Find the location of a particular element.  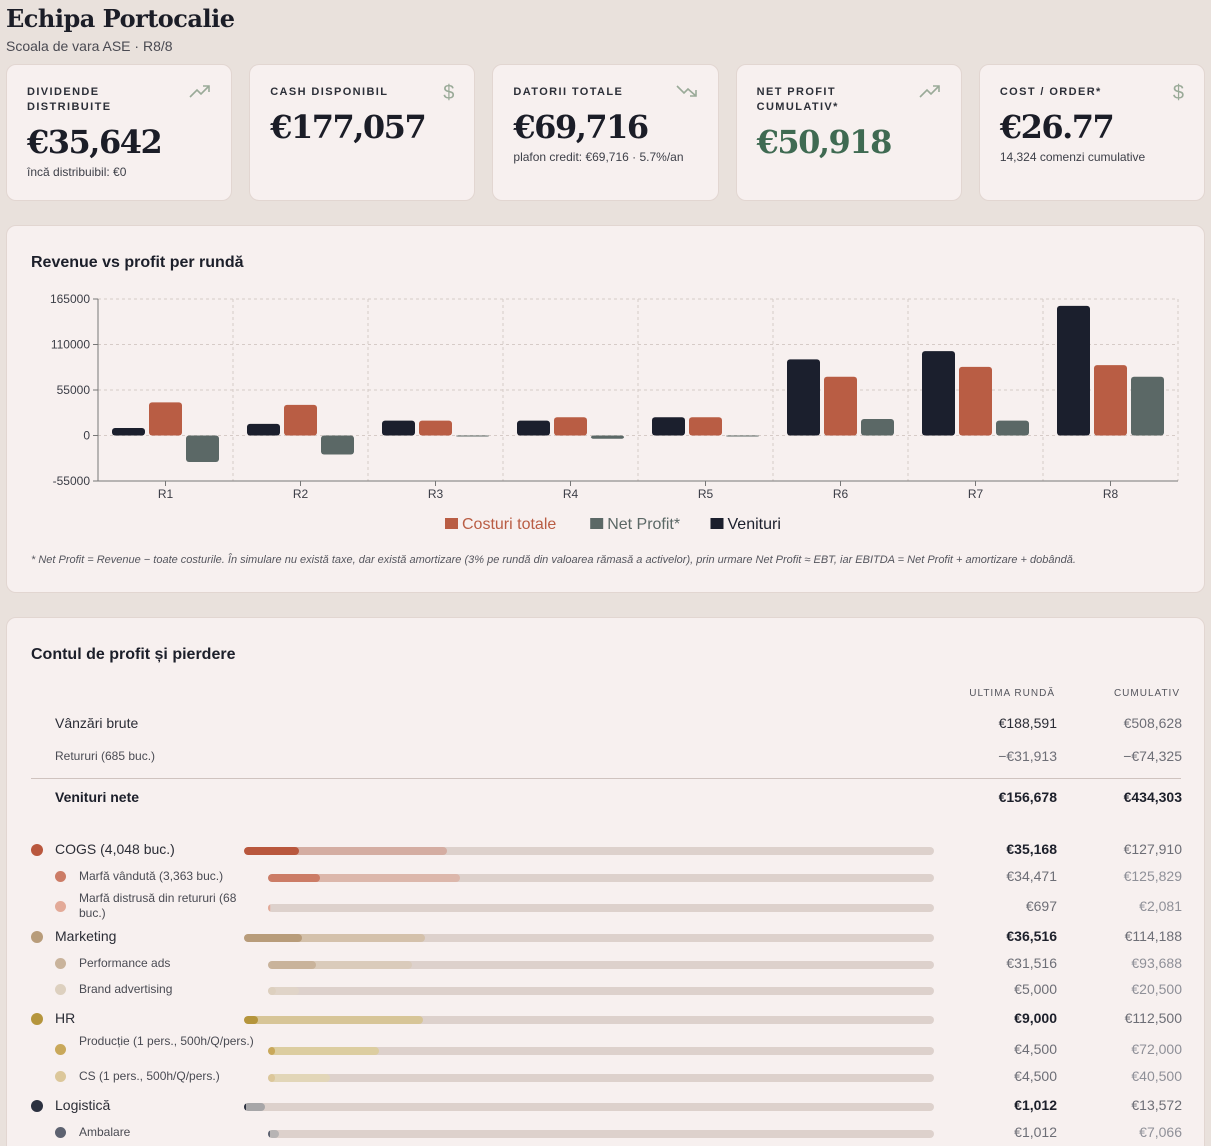

bar-venituri-r2 is located at coordinates (263, 429).